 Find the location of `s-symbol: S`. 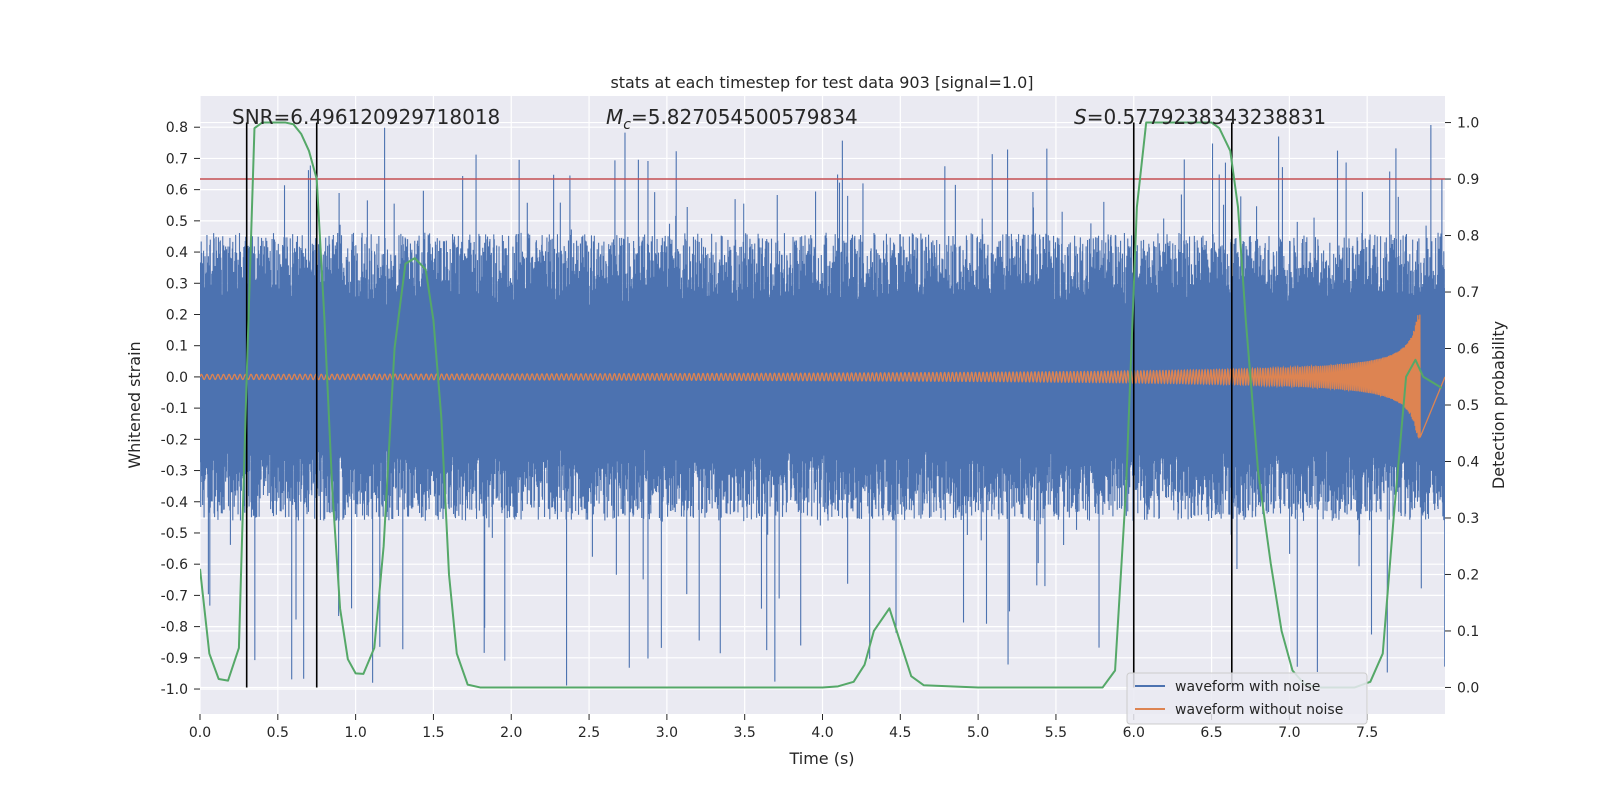

s-symbol: S is located at coordinates (1080, 117).